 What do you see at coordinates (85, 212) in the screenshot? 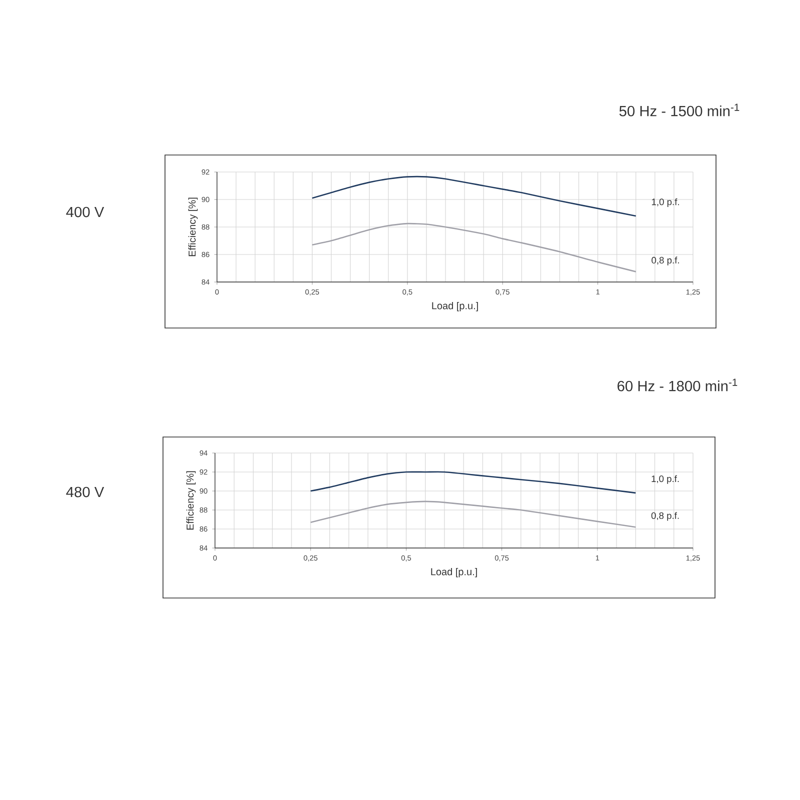
I see `text: 400 V` at bounding box center [85, 212].